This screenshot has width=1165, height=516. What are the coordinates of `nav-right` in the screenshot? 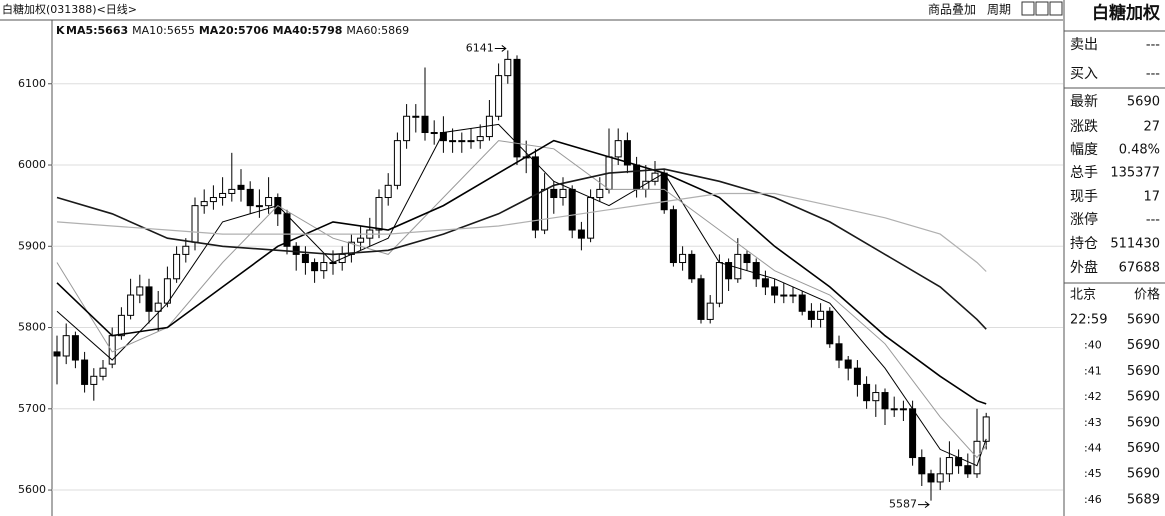 It's located at (1042, 8).